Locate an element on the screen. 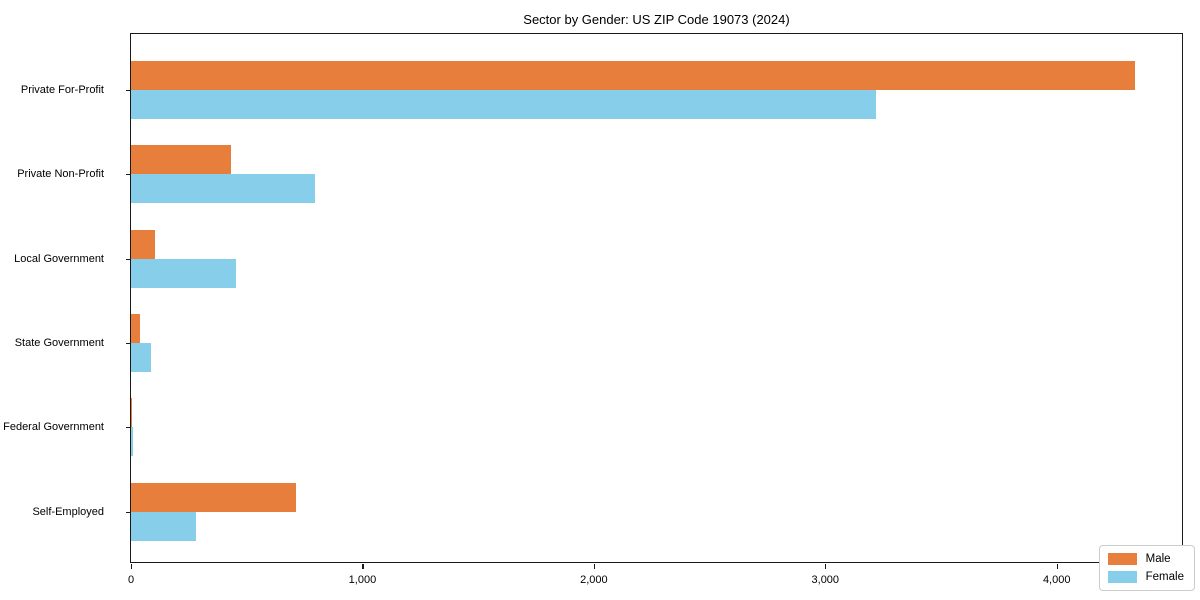  legend-swatch-male is located at coordinates (1122, 559).